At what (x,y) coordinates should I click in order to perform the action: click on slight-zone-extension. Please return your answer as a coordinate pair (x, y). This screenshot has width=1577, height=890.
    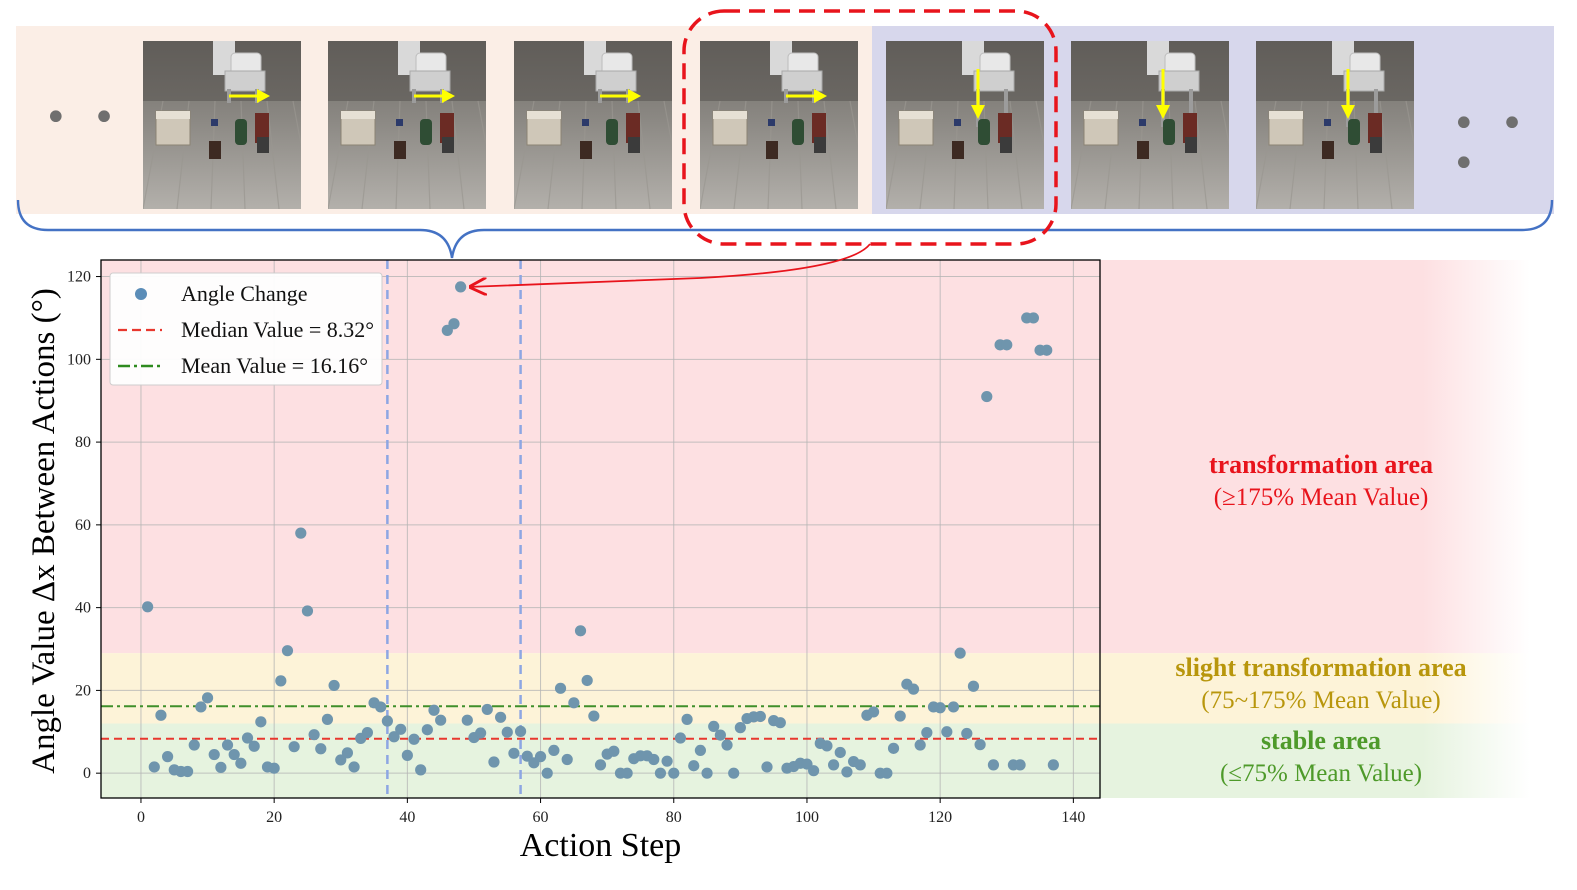
    Looking at the image, I should click on (1315, 688).